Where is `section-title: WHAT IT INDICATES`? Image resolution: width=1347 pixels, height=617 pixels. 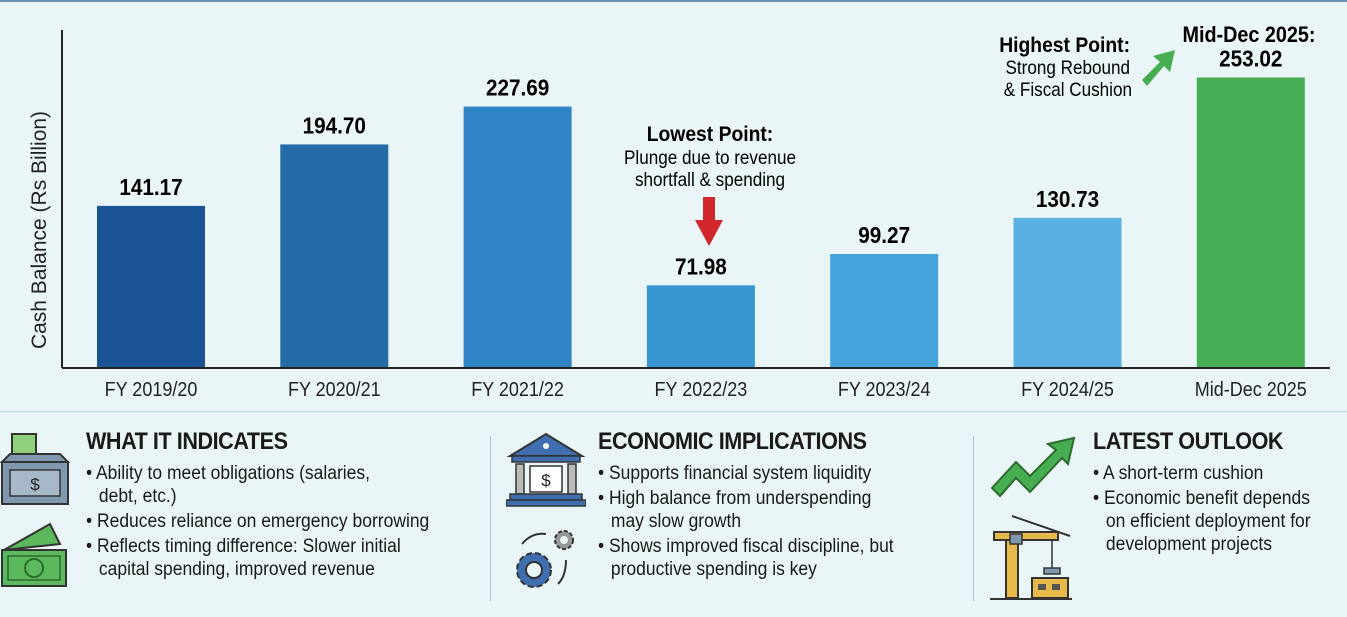
section-title: WHAT IT INDICATES is located at coordinates (187, 441).